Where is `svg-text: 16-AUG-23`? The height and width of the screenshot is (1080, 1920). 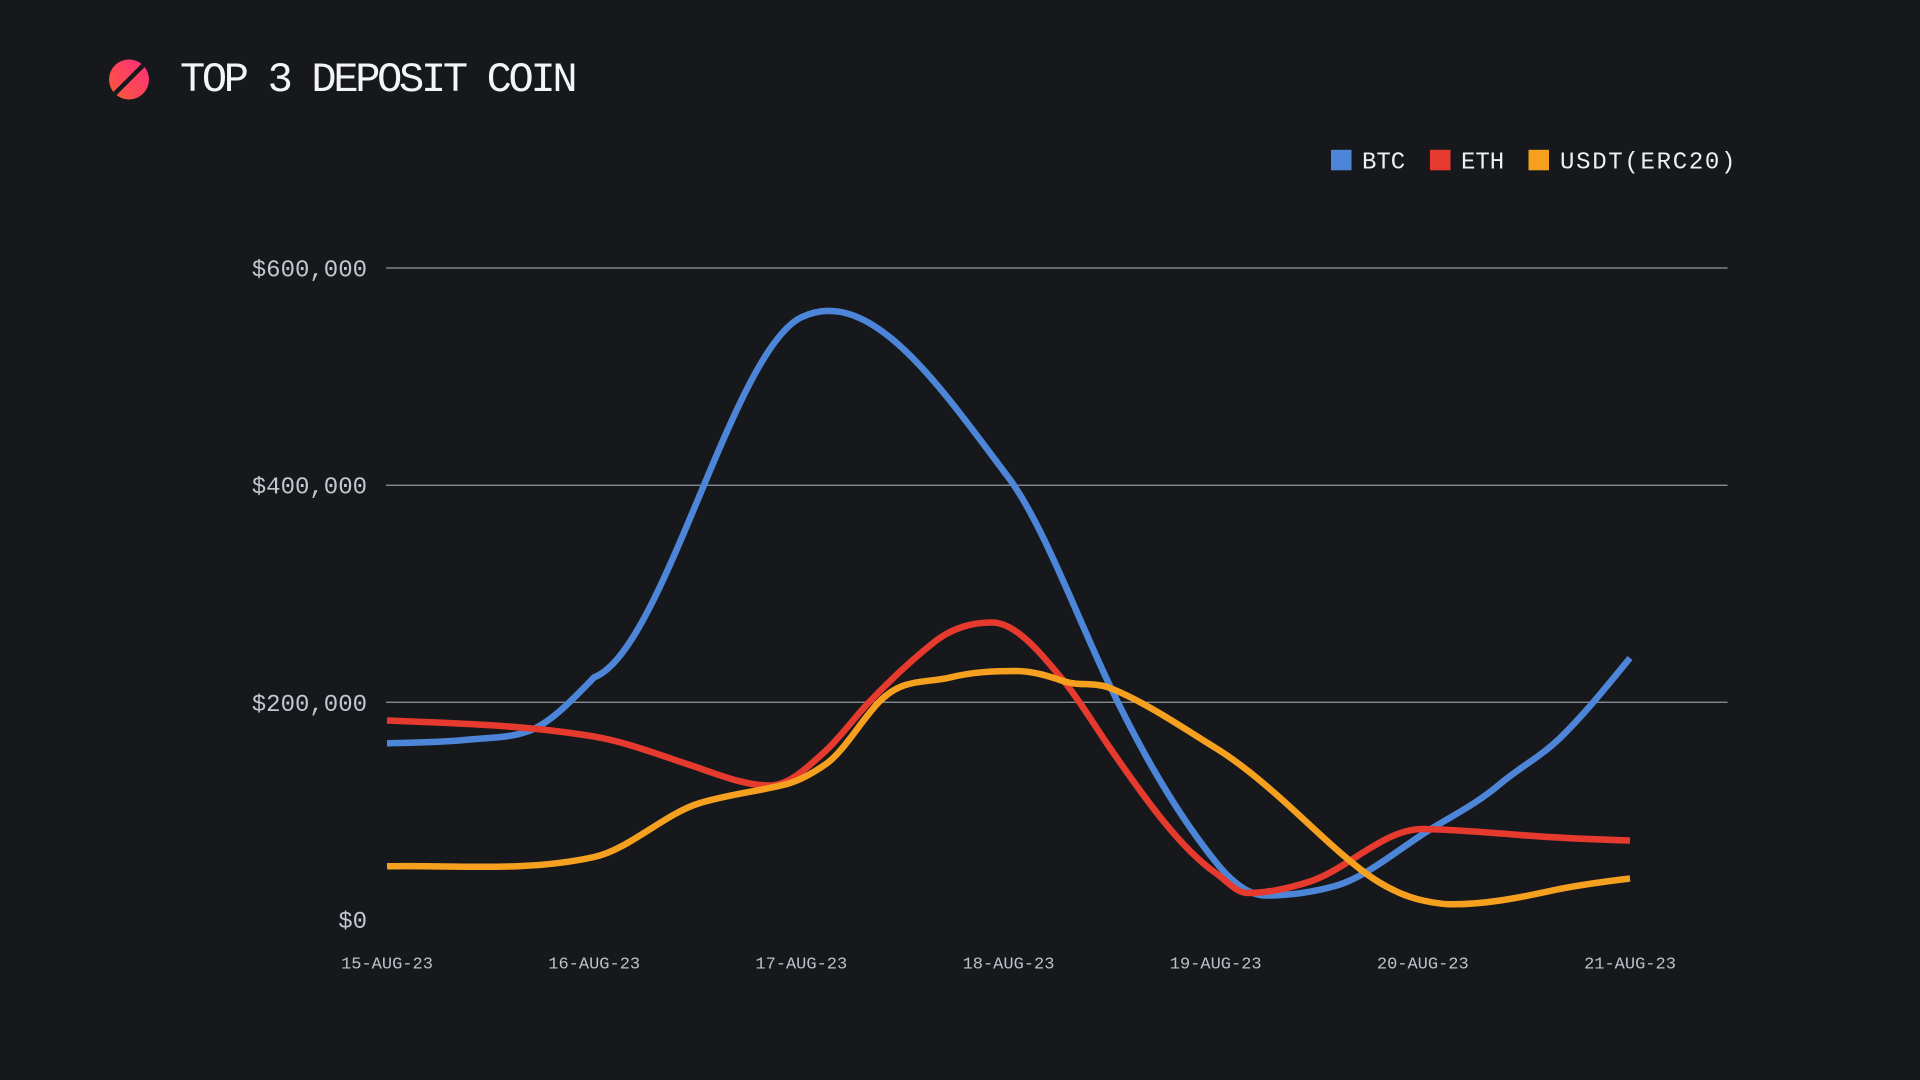 svg-text: 16-AUG-23 is located at coordinates (594, 965).